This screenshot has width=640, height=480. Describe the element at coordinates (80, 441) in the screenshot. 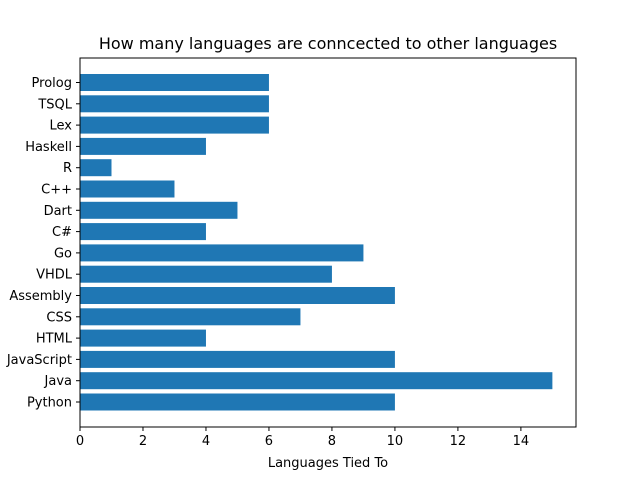

I see `x-tick-label-0: 0` at that location.